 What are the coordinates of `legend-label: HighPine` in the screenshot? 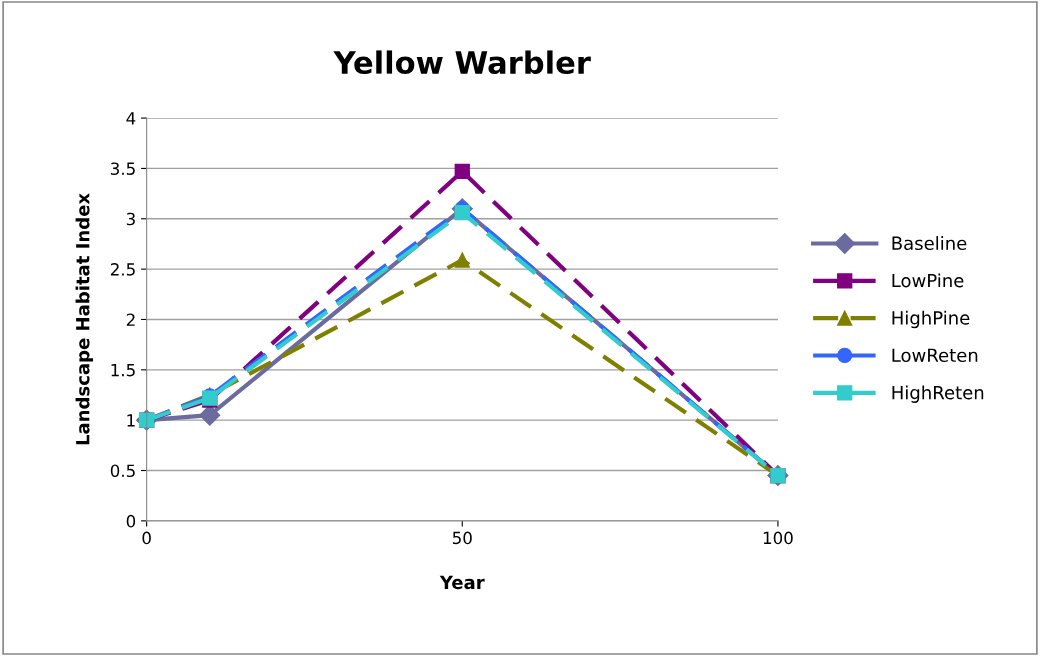 It's located at (931, 319).